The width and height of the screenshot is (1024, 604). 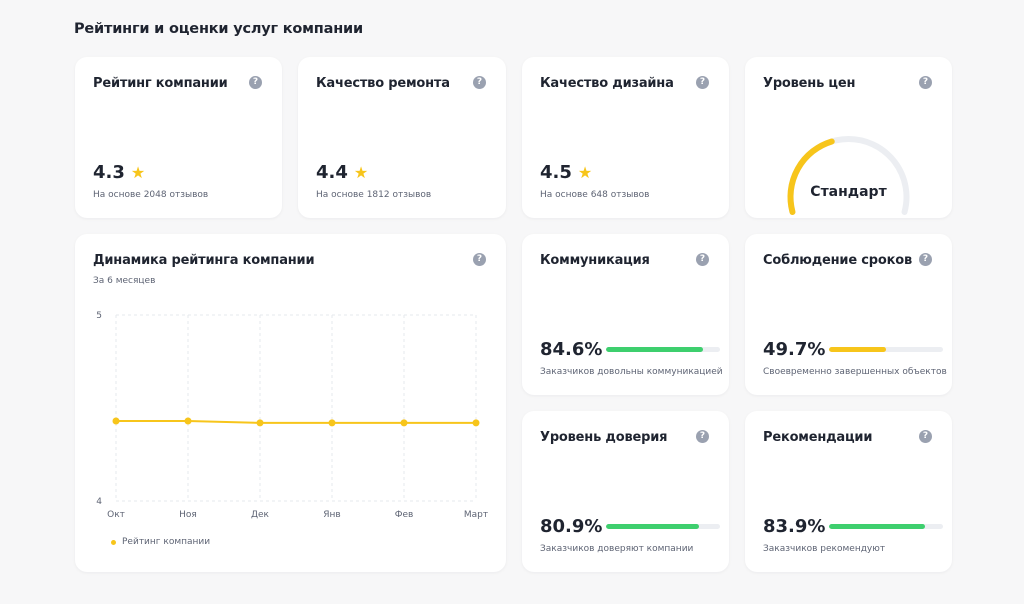 I want to click on chart-legend: Рейтинг компании, so click(x=160, y=542).